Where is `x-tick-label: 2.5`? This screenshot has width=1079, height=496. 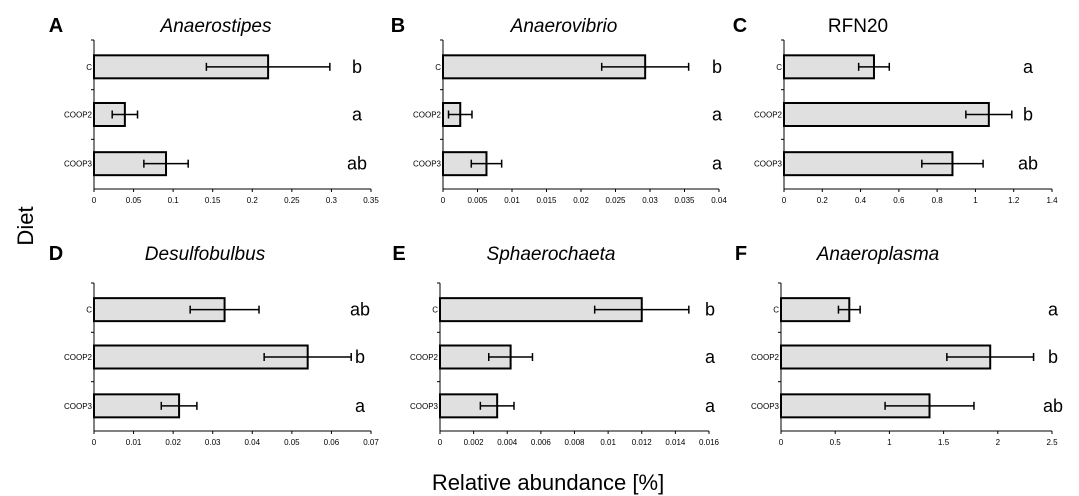
x-tick-label: 2.5 is located at coordinates (1052, 442).